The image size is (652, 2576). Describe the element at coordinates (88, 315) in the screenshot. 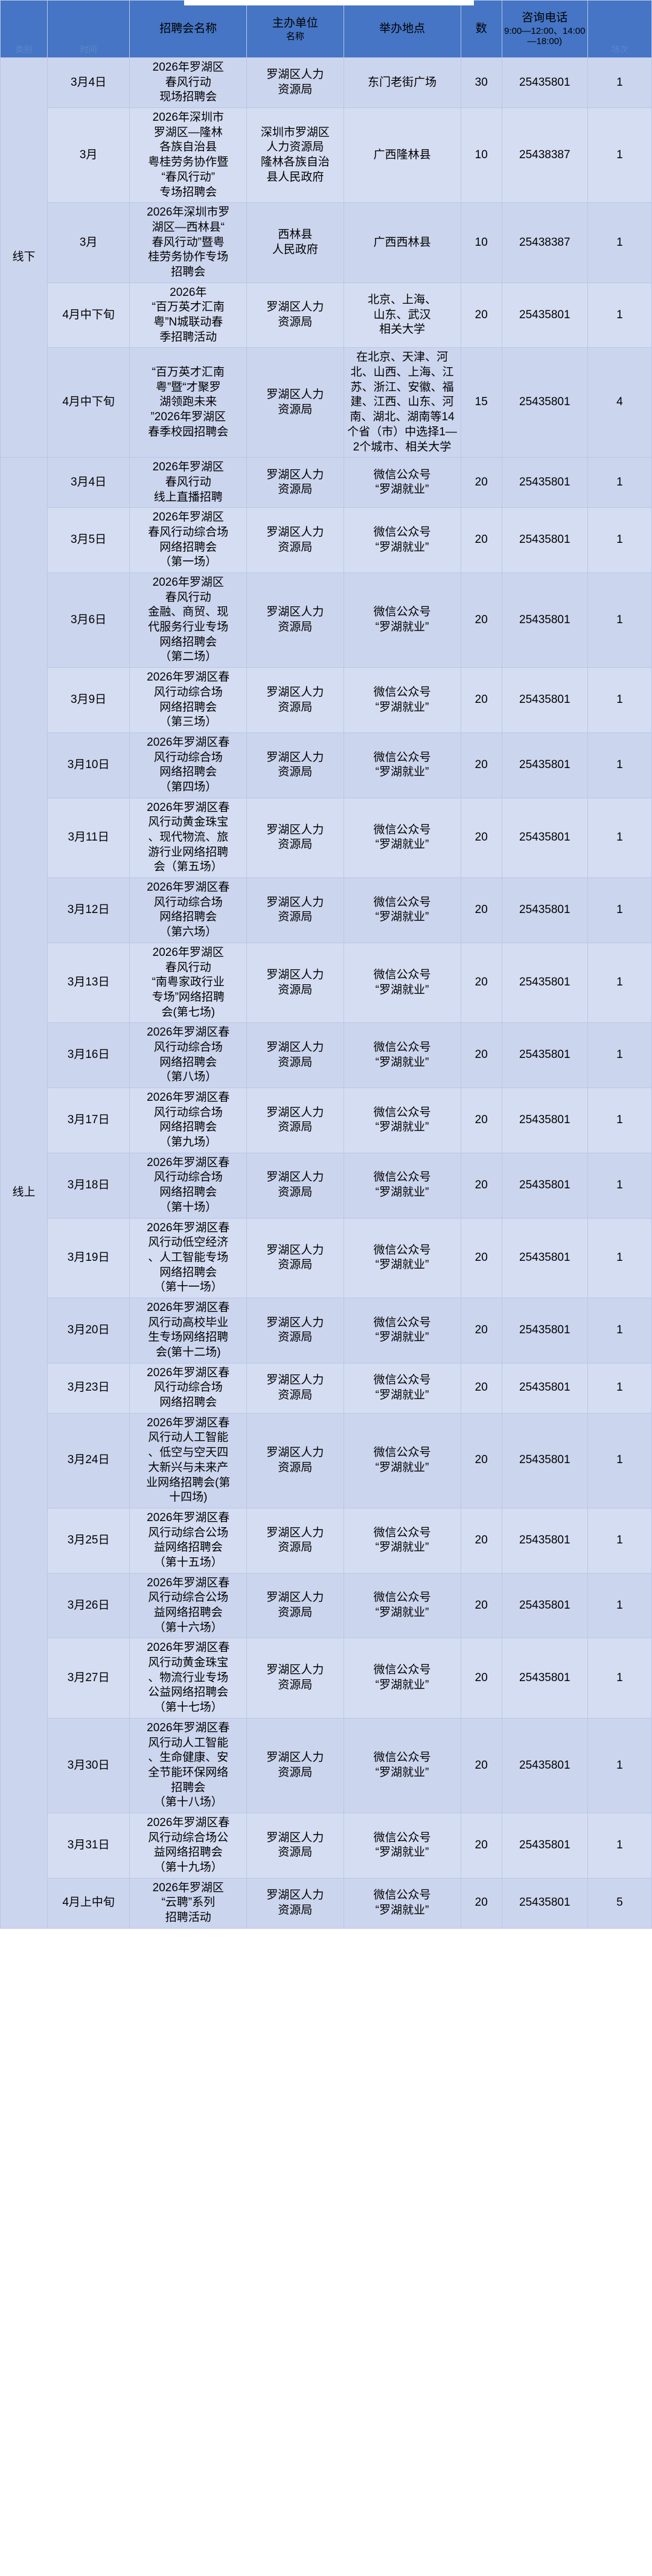

I see `date-cell: 4月中下旬` at that location.